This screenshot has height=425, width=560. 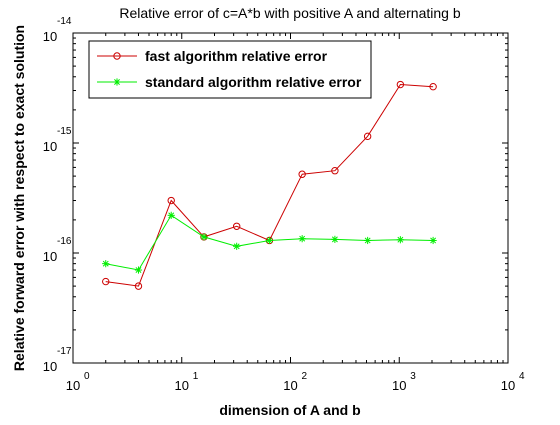 I want to click on x-tick-label-exp: 1, so click(x=196, y=376).